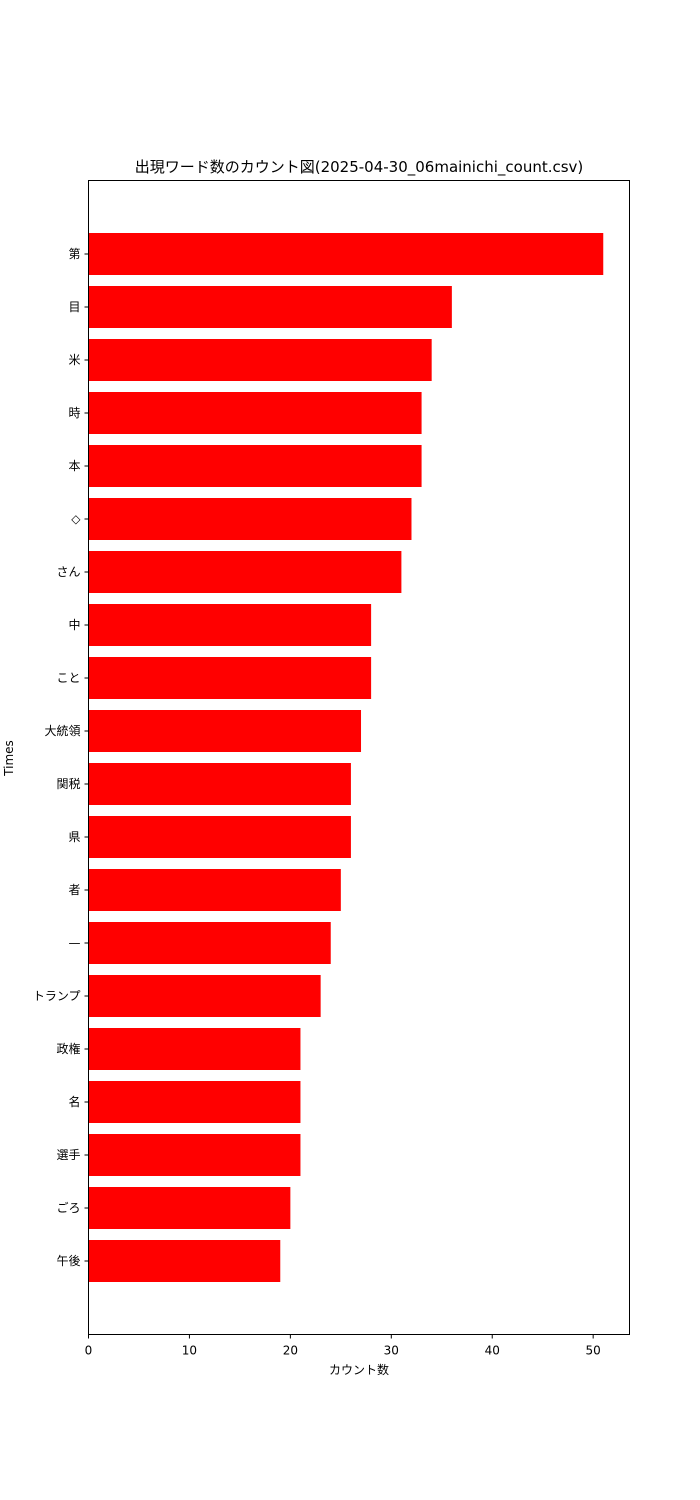 The height and width of the screenshot is (1500, 700). Describe the element at coordinates (74, 624) in the screenshot. I see `y-tick-label: 中` at that location.